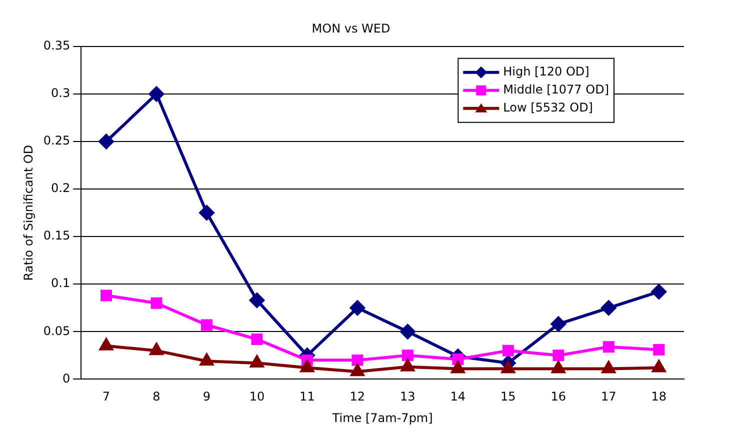 This screenshot has height=442, width=732. What do you see at coordinates (382, 417) in the screenshot?
I see `x-axis-title: Time [7am-7pm]` at bounding box center [382, 417].